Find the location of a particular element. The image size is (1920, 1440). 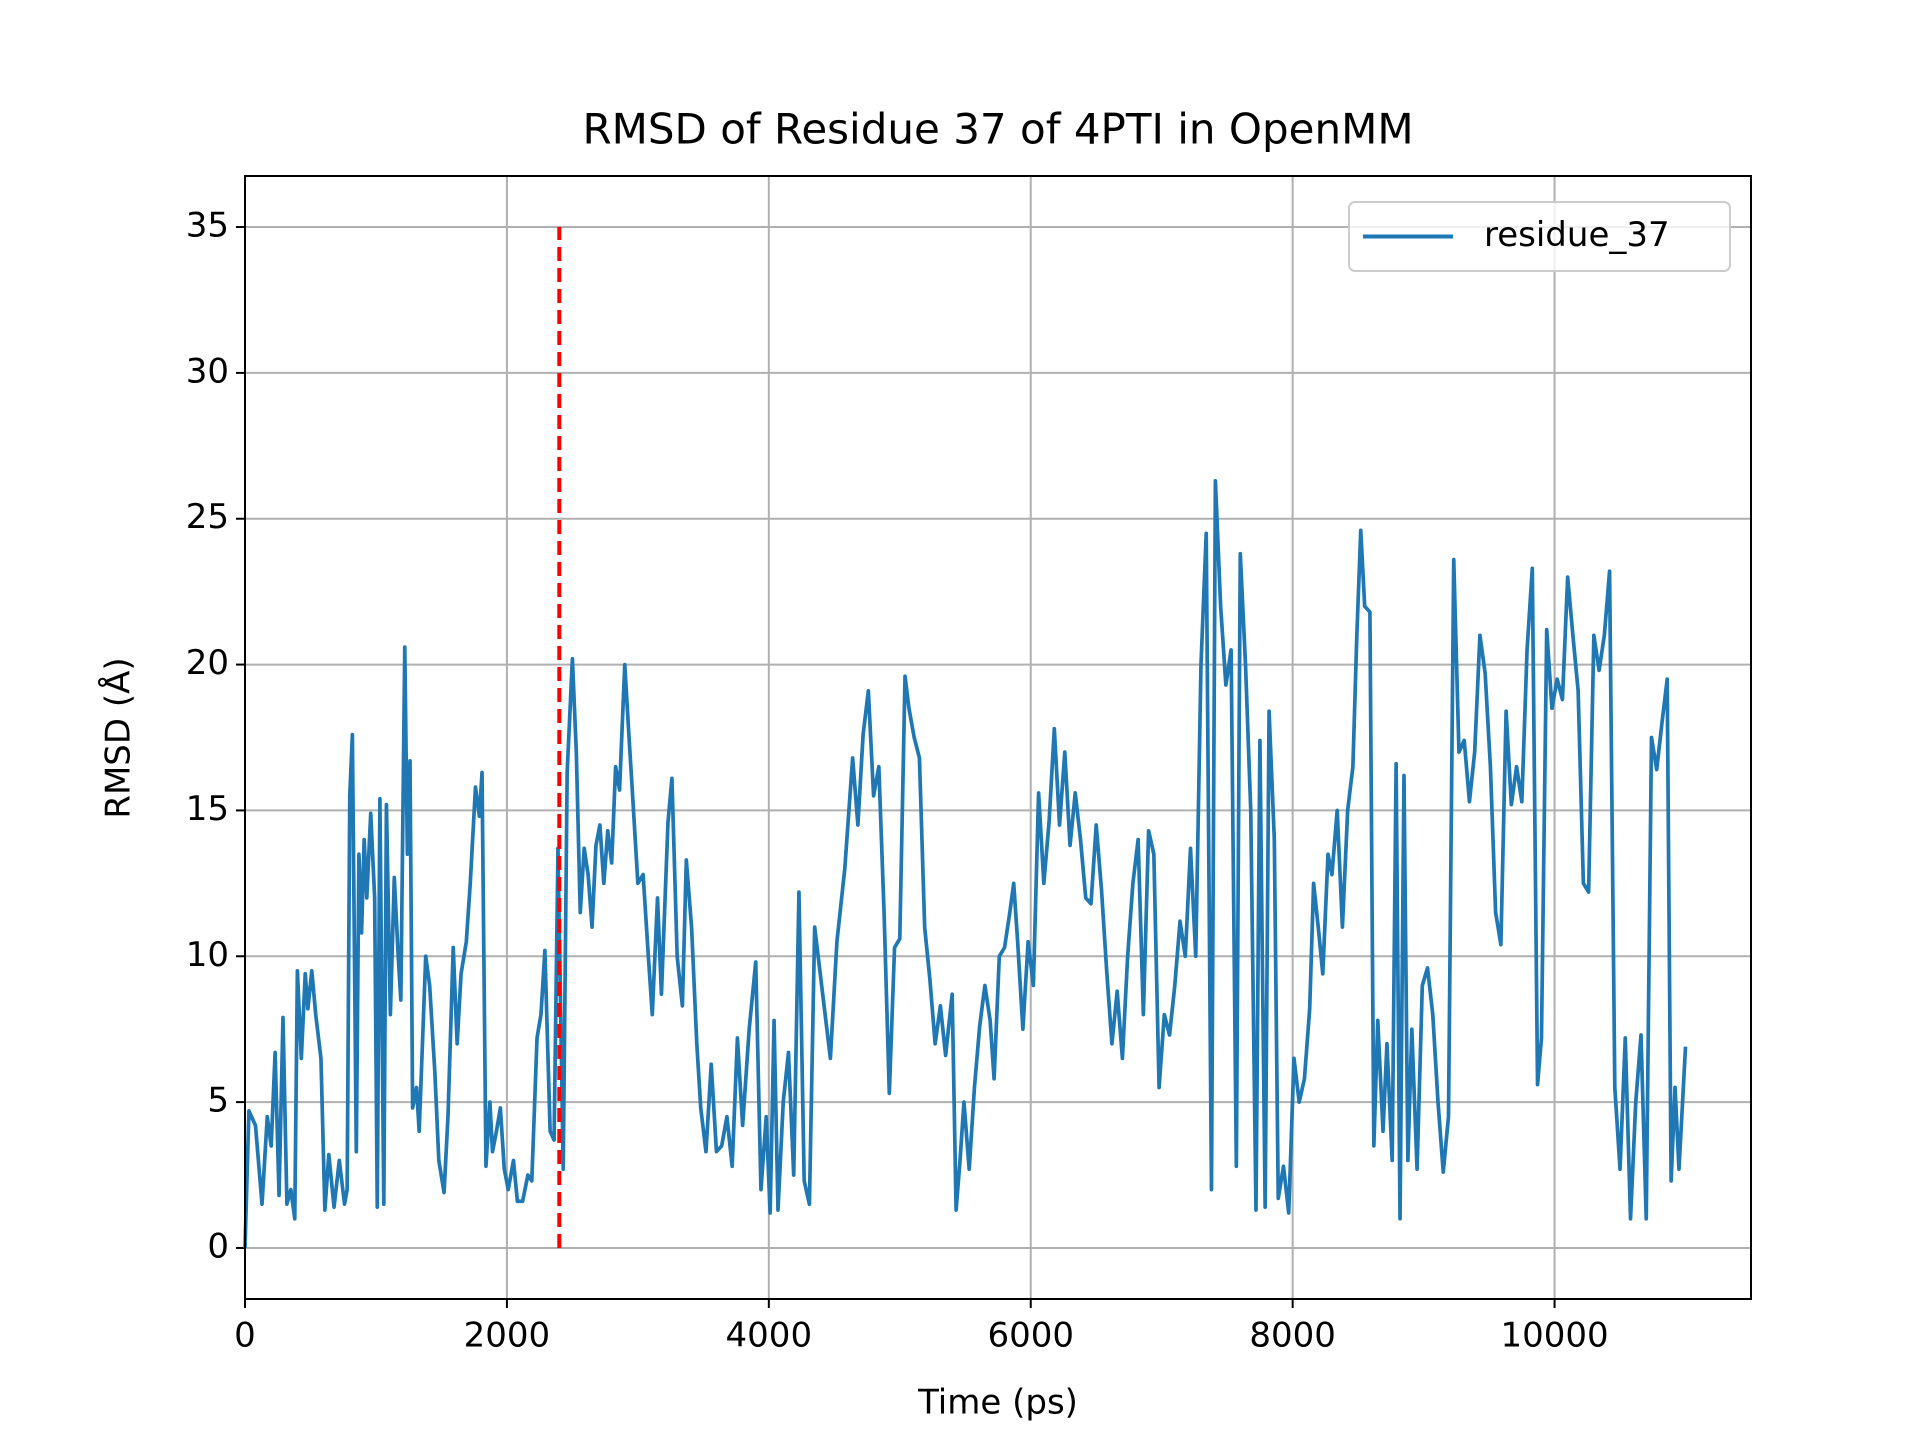

y-tick-label: 15 is located at coordinates (207, 809).